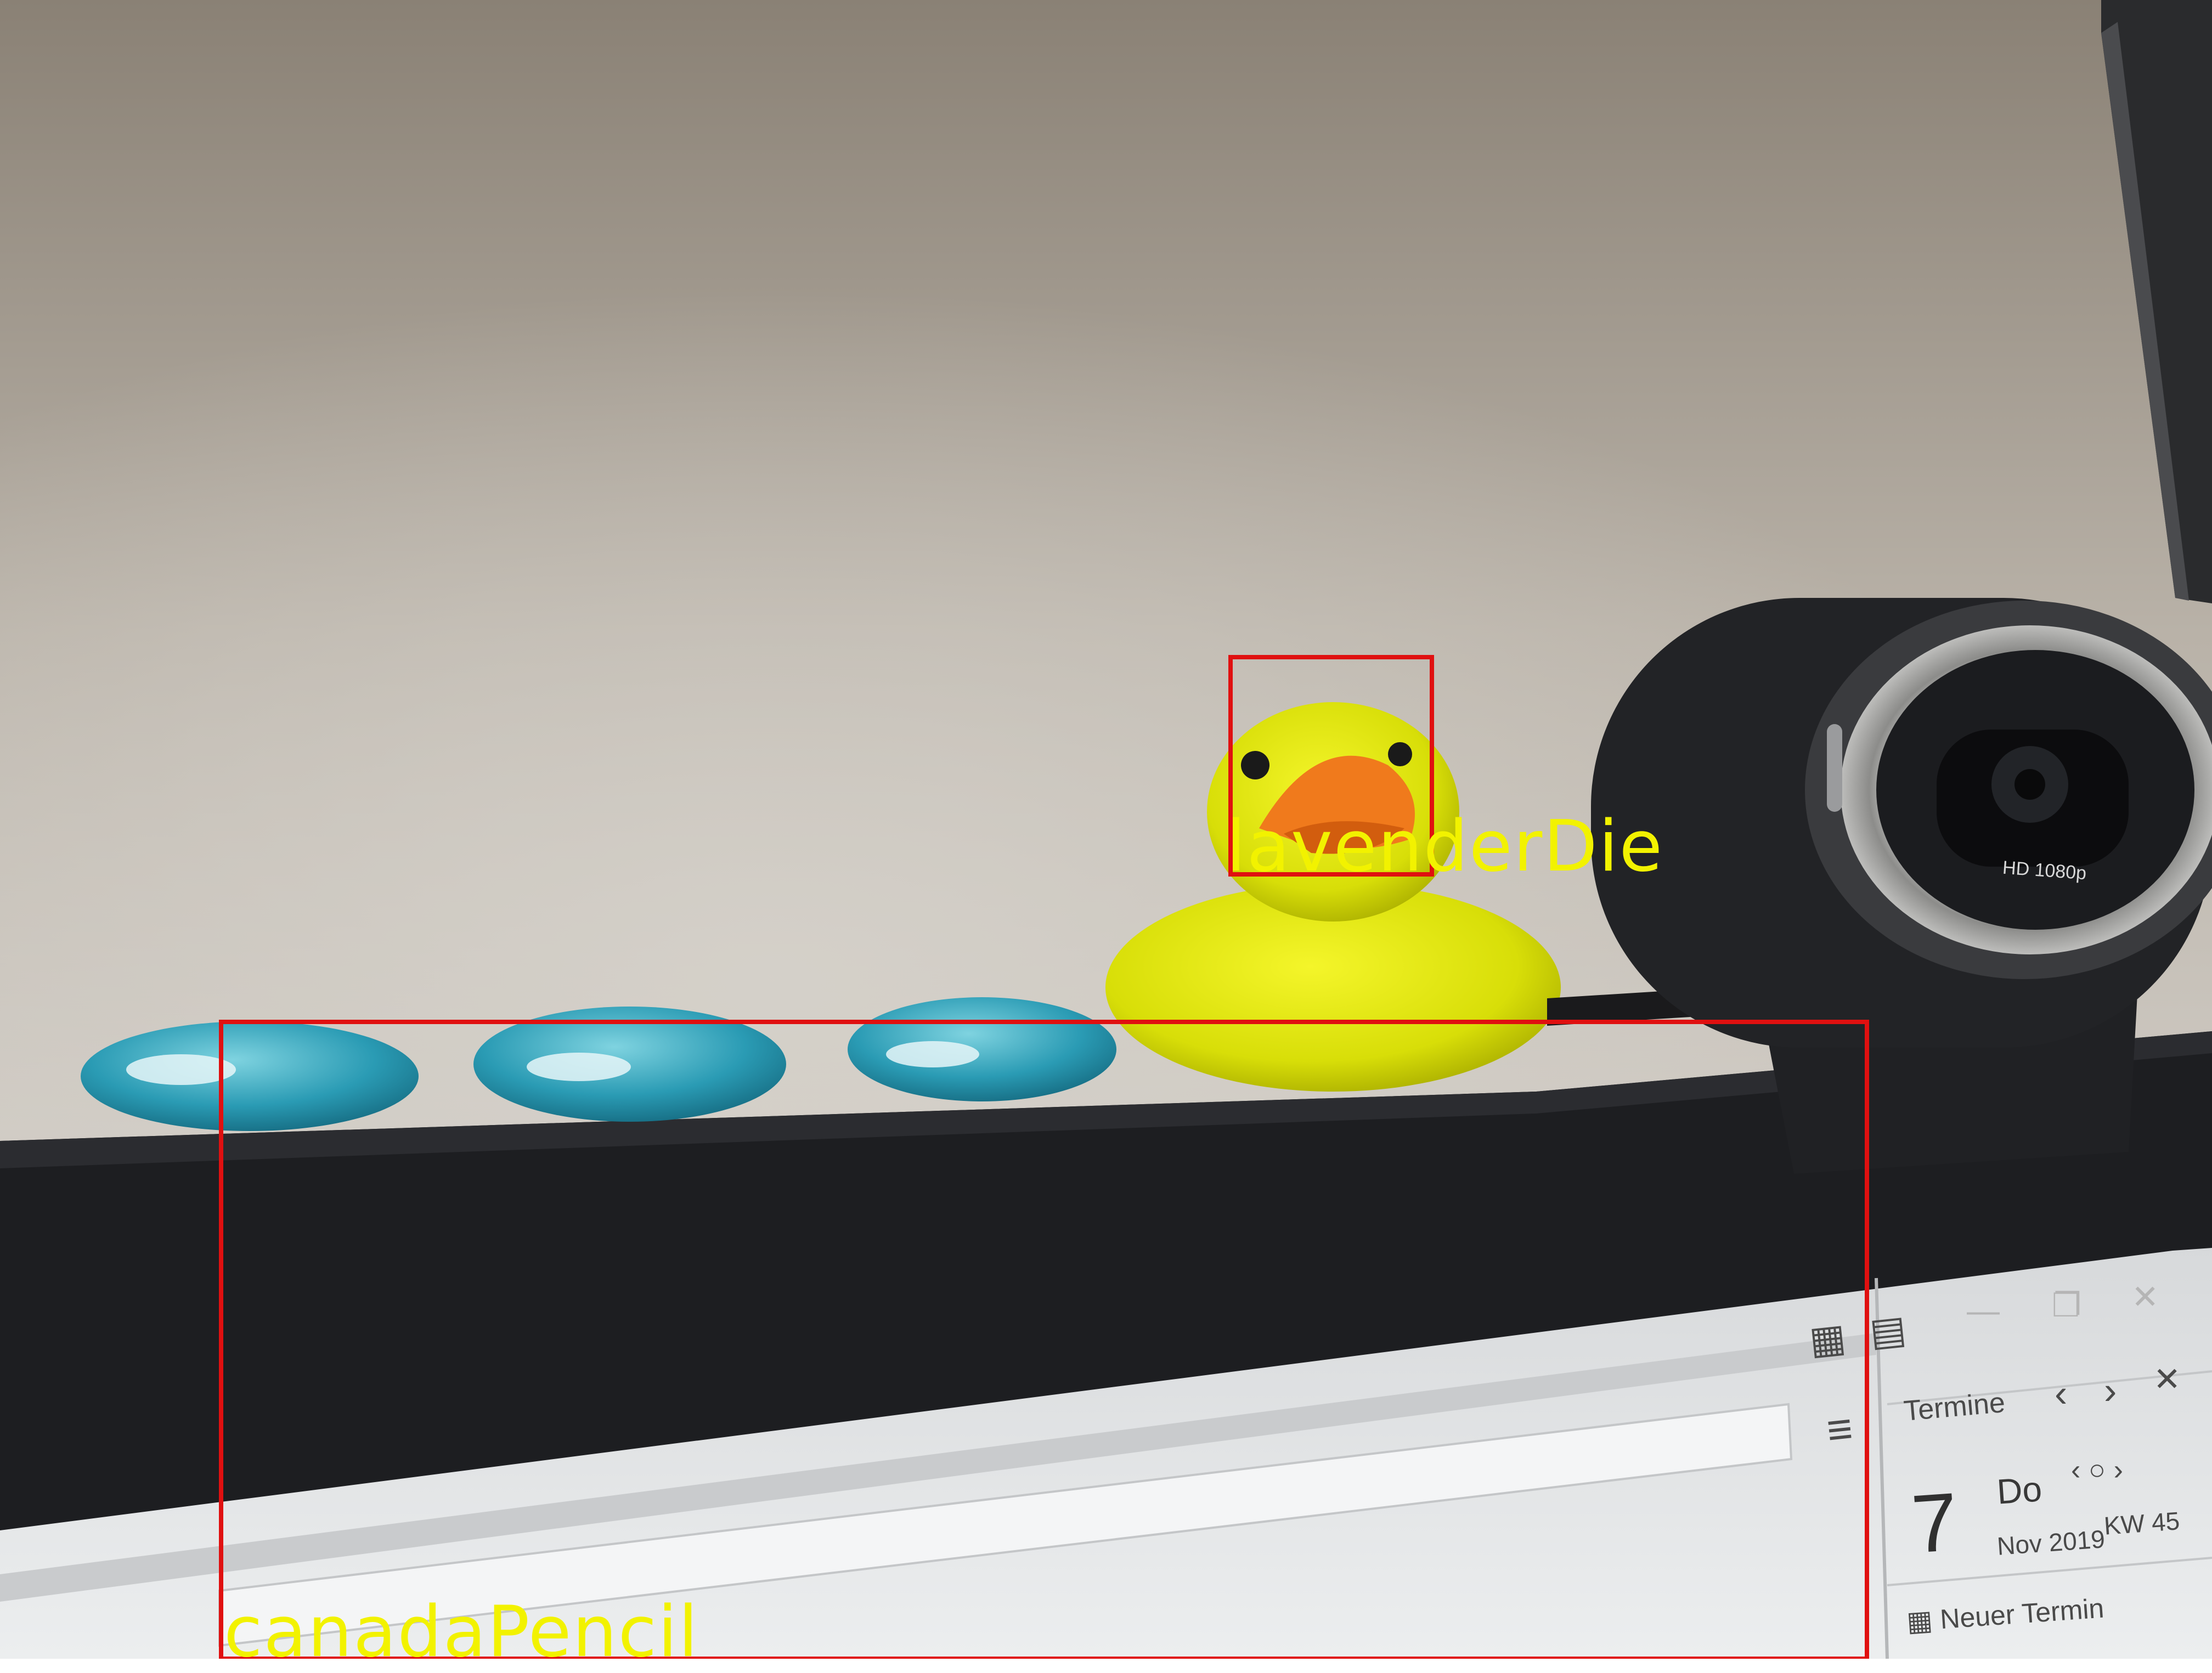  Describe the element at coordinates (2019, 1490) in the screenshot. I see `calendar-weekday: Do` at that location.